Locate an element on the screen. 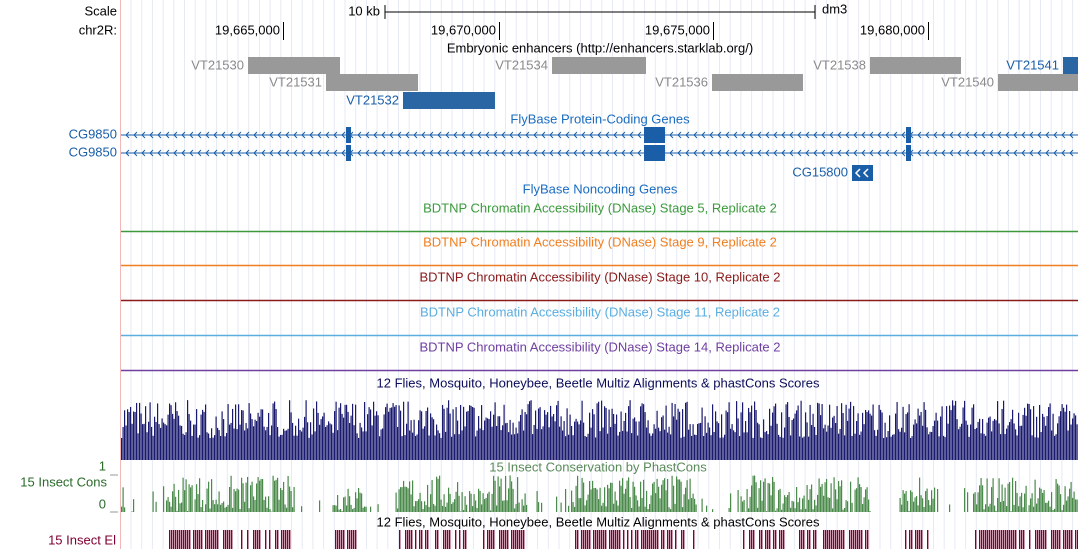 This screenshot has height=549, width=1078. enhancer is located at coordinates (1070, 65).